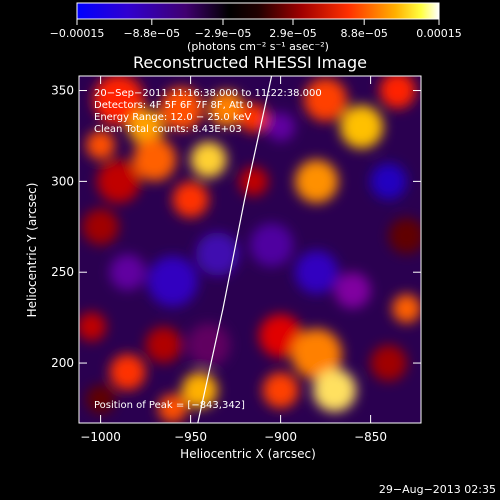 The image size is (500, 500). What do you see at coordinates (173, 105) in the screenshot?
I see `annotation-detectors: Detectors: 4F 5F 6F 7F 8F, Att 0` at bounding box center [173, 105].